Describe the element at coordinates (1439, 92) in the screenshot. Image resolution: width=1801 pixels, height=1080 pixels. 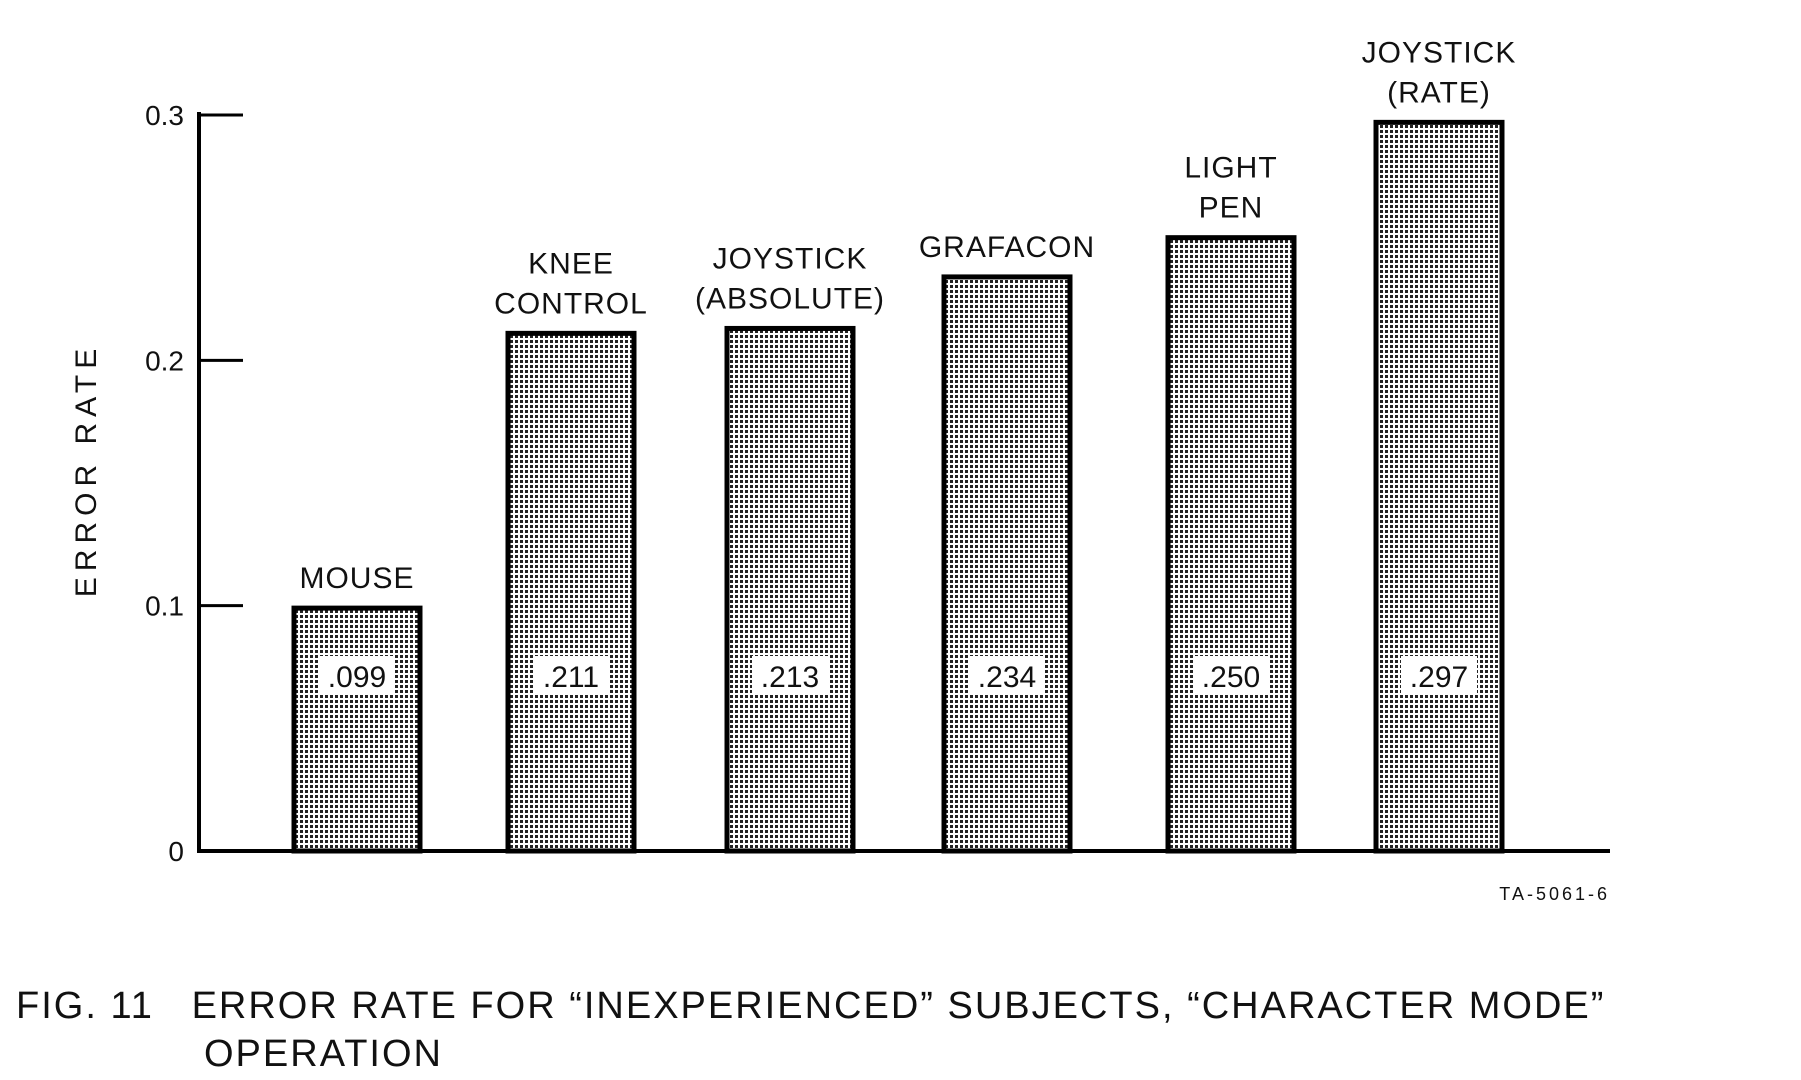
I see `category-label: (RATE)` at that location.